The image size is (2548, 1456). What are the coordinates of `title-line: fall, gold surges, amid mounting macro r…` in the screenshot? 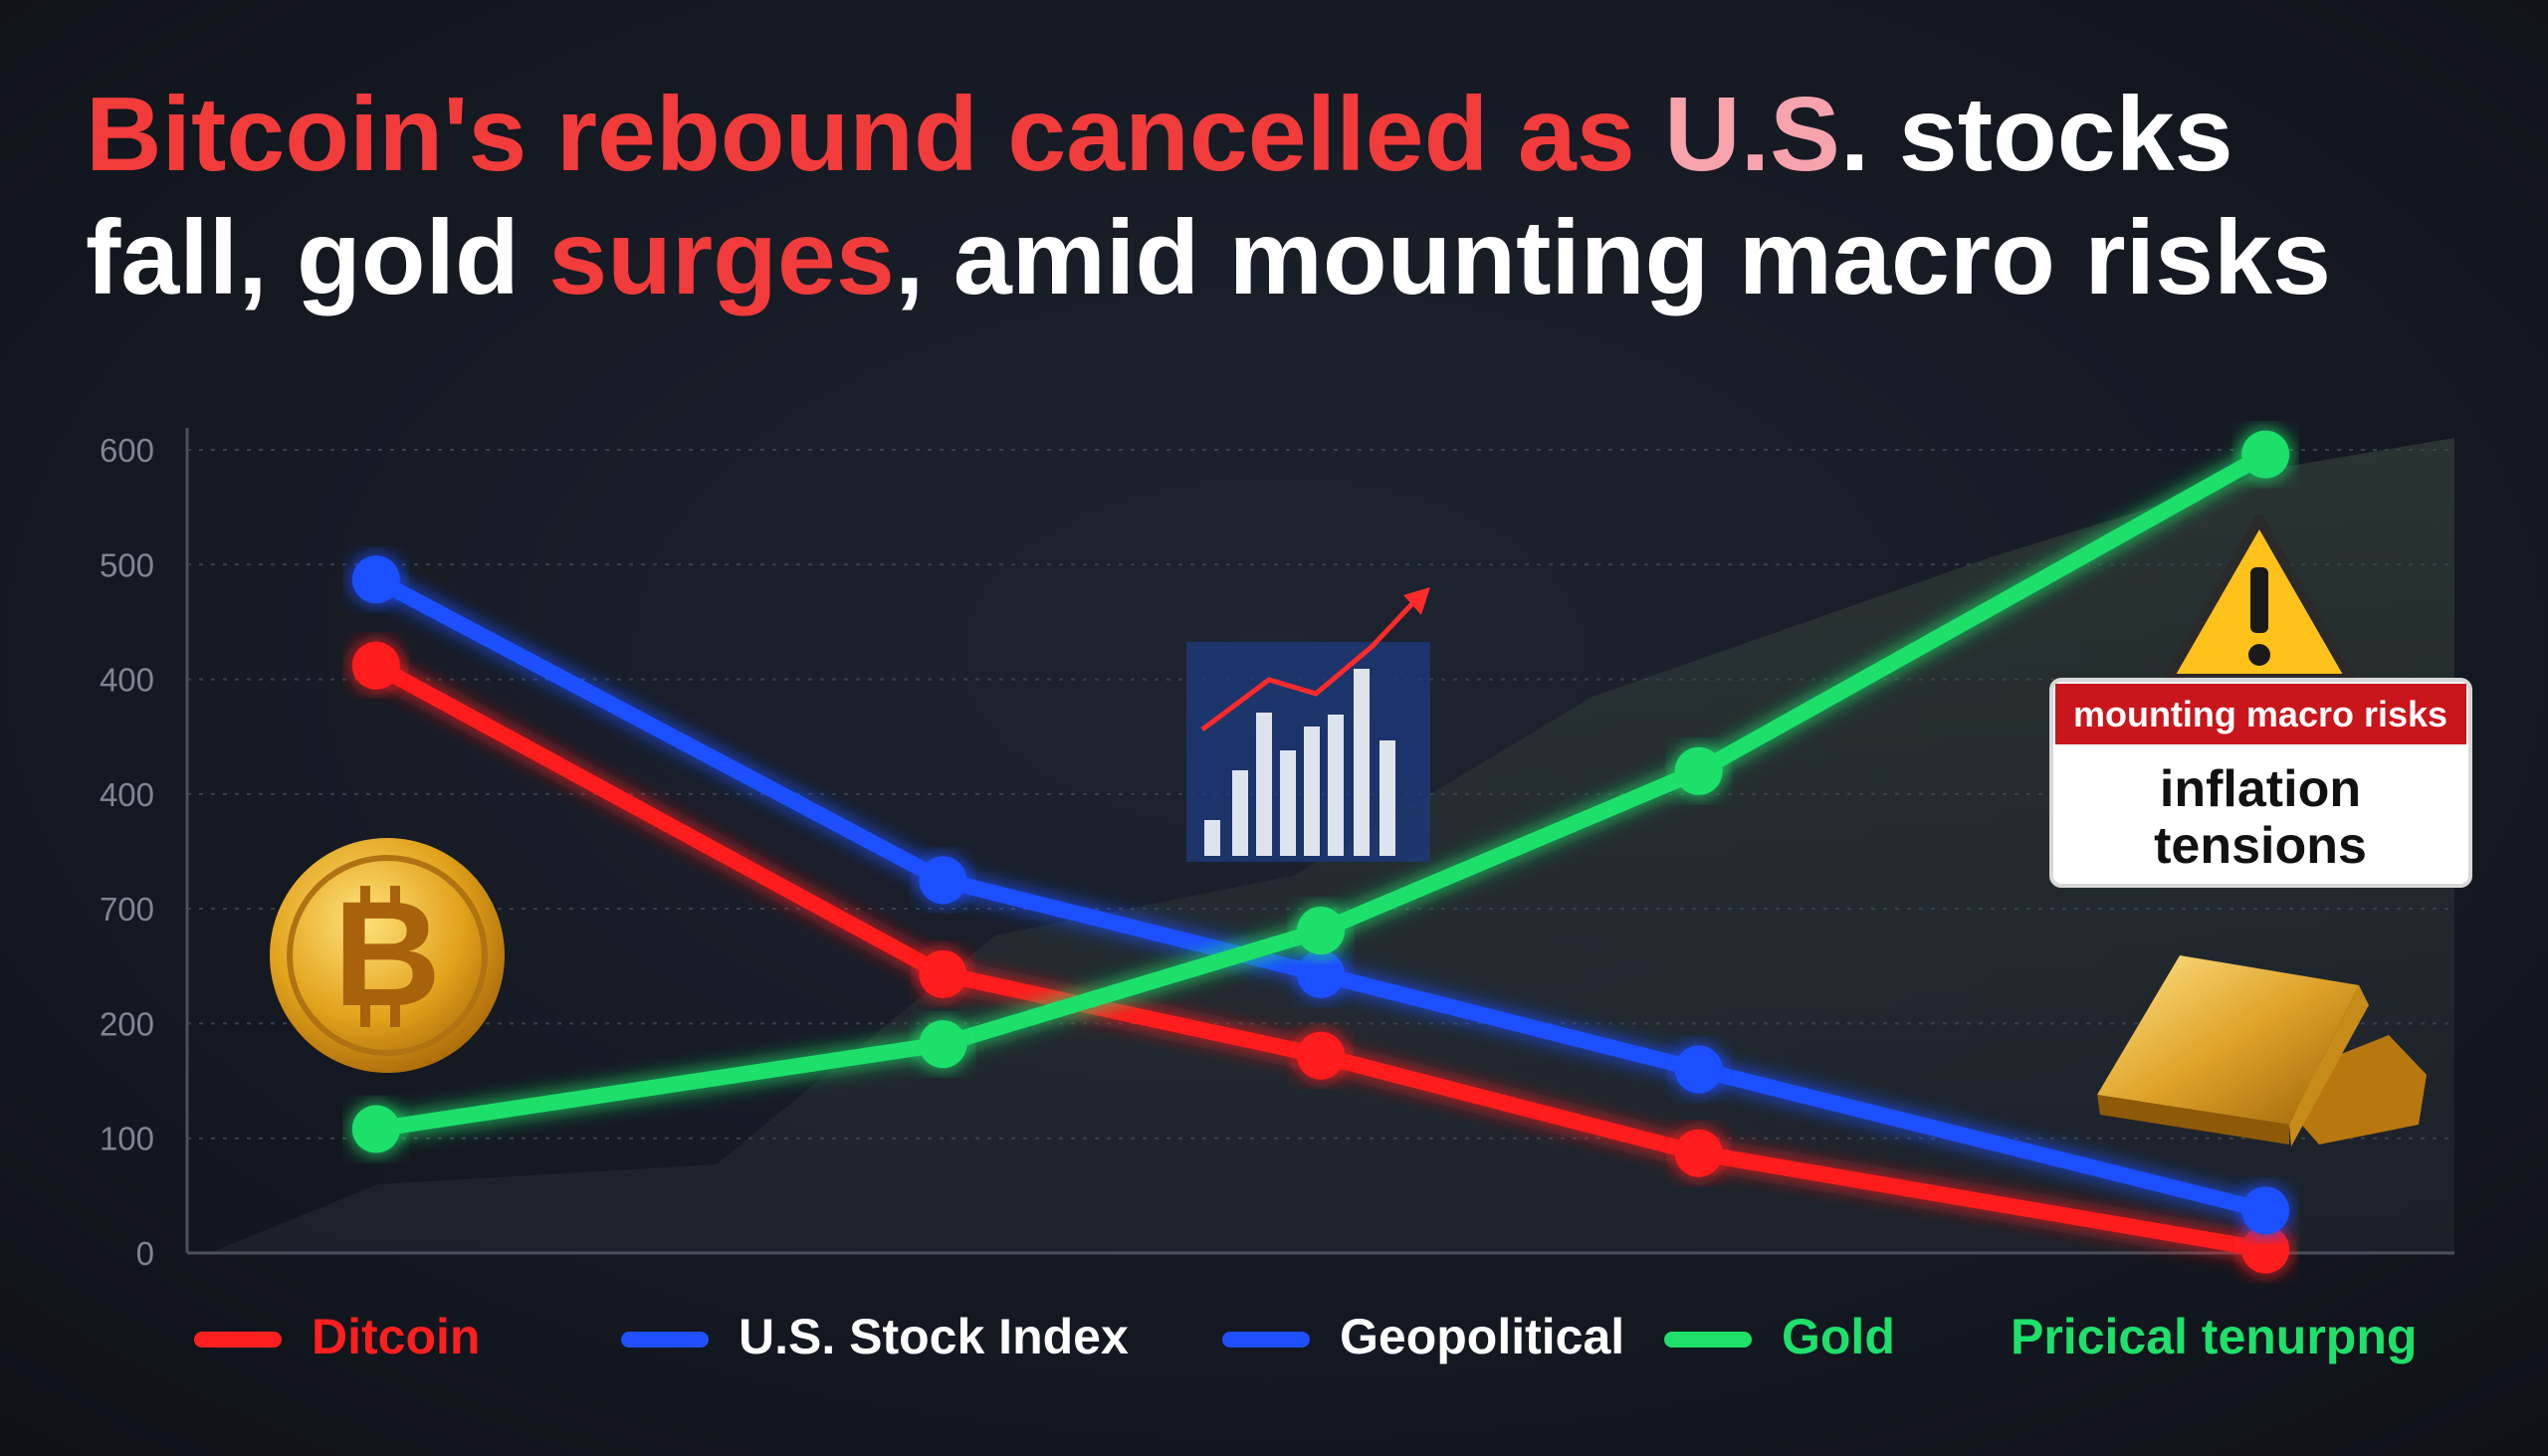 It's located at (1208, 257).